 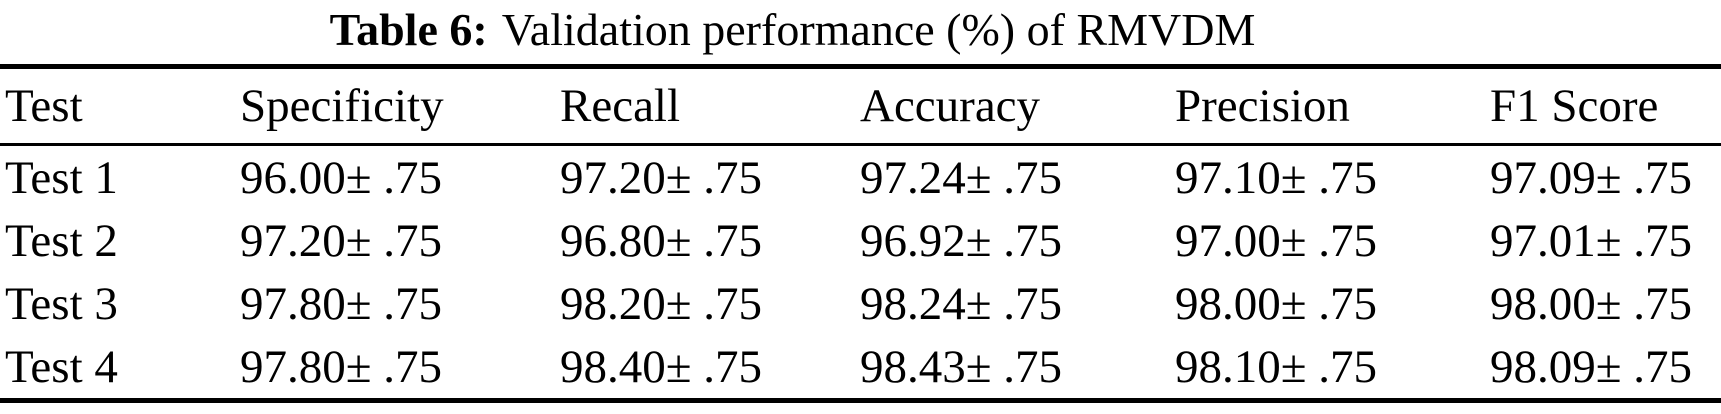 What do you see at coordinates (961, 240) in the screenshot?
I see `cell-accuracy: 96.92± .75` at bounding box center [961, 240].